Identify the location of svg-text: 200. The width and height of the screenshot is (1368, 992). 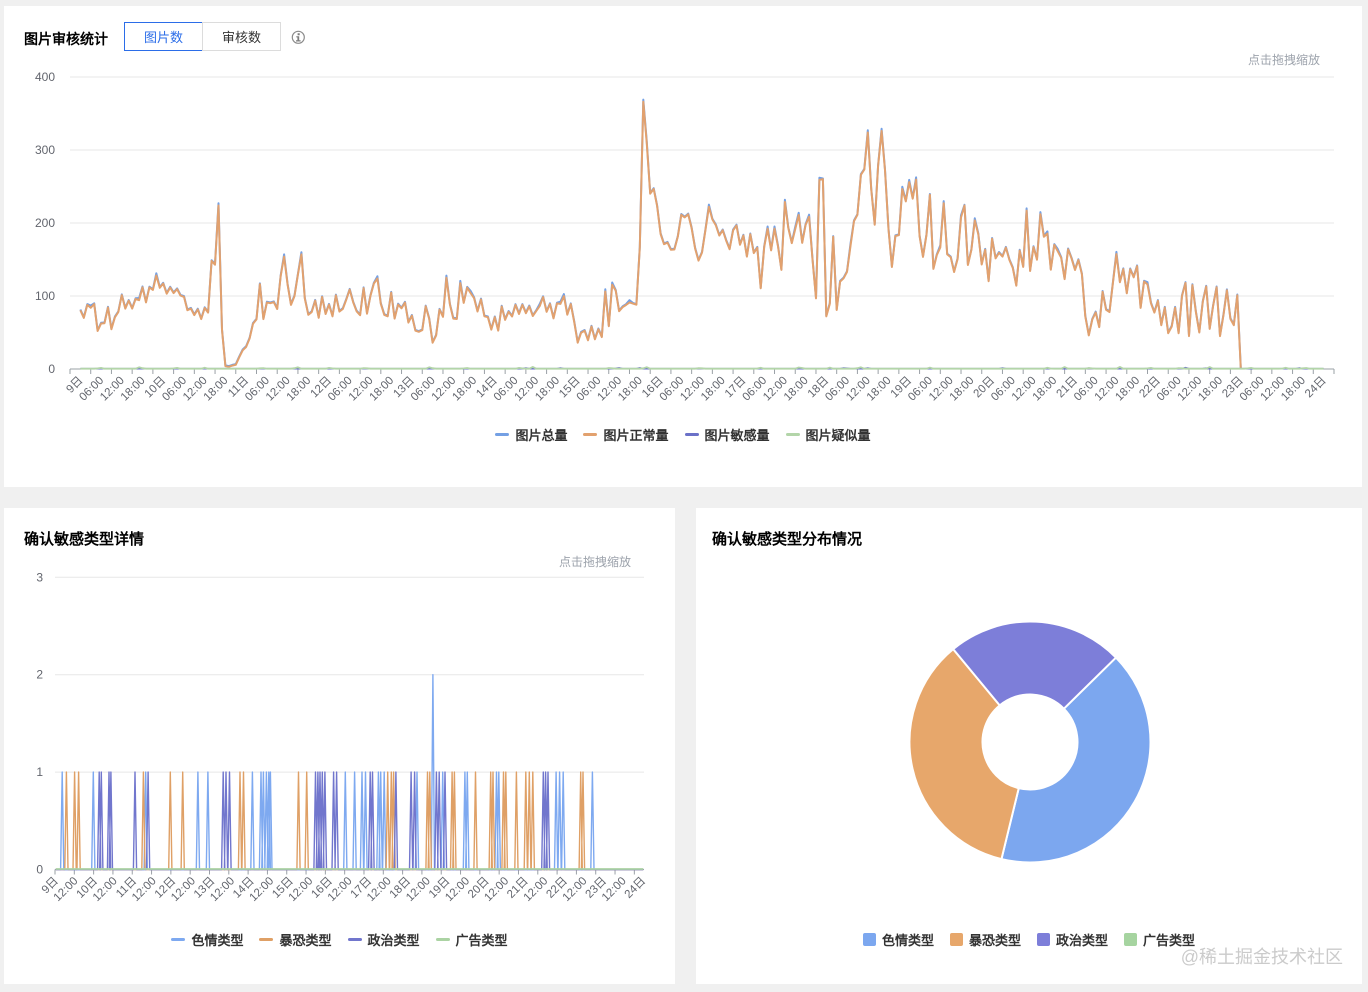
(45, 223).